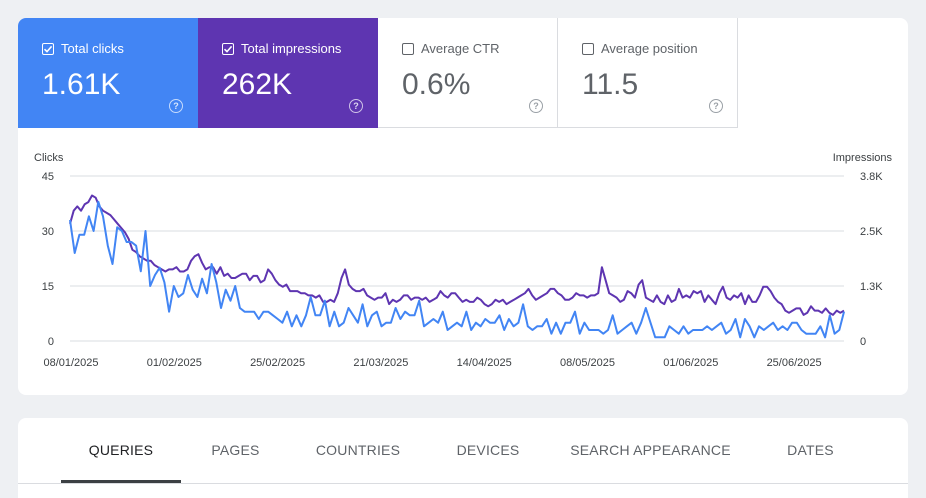  I want to click on metric-label: Total impressions, so click(291, 48).